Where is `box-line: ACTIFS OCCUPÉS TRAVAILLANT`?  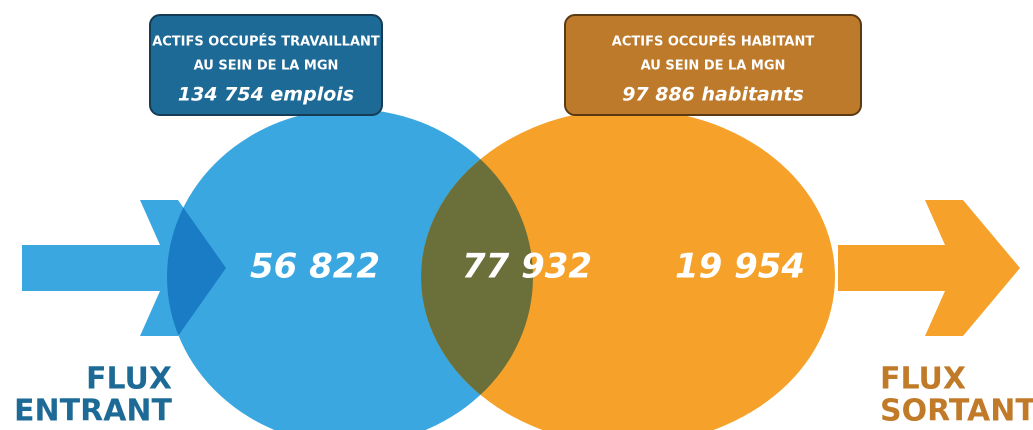
box-line: ACTIFS OCCUPÉS TRAVAILLANT is located at coordinates (266, 42).